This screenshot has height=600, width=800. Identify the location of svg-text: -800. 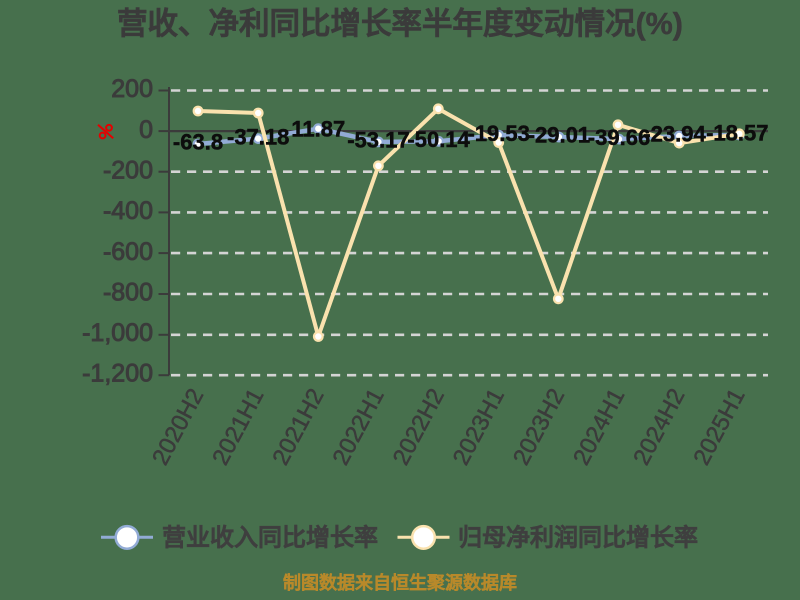
(128, 292).